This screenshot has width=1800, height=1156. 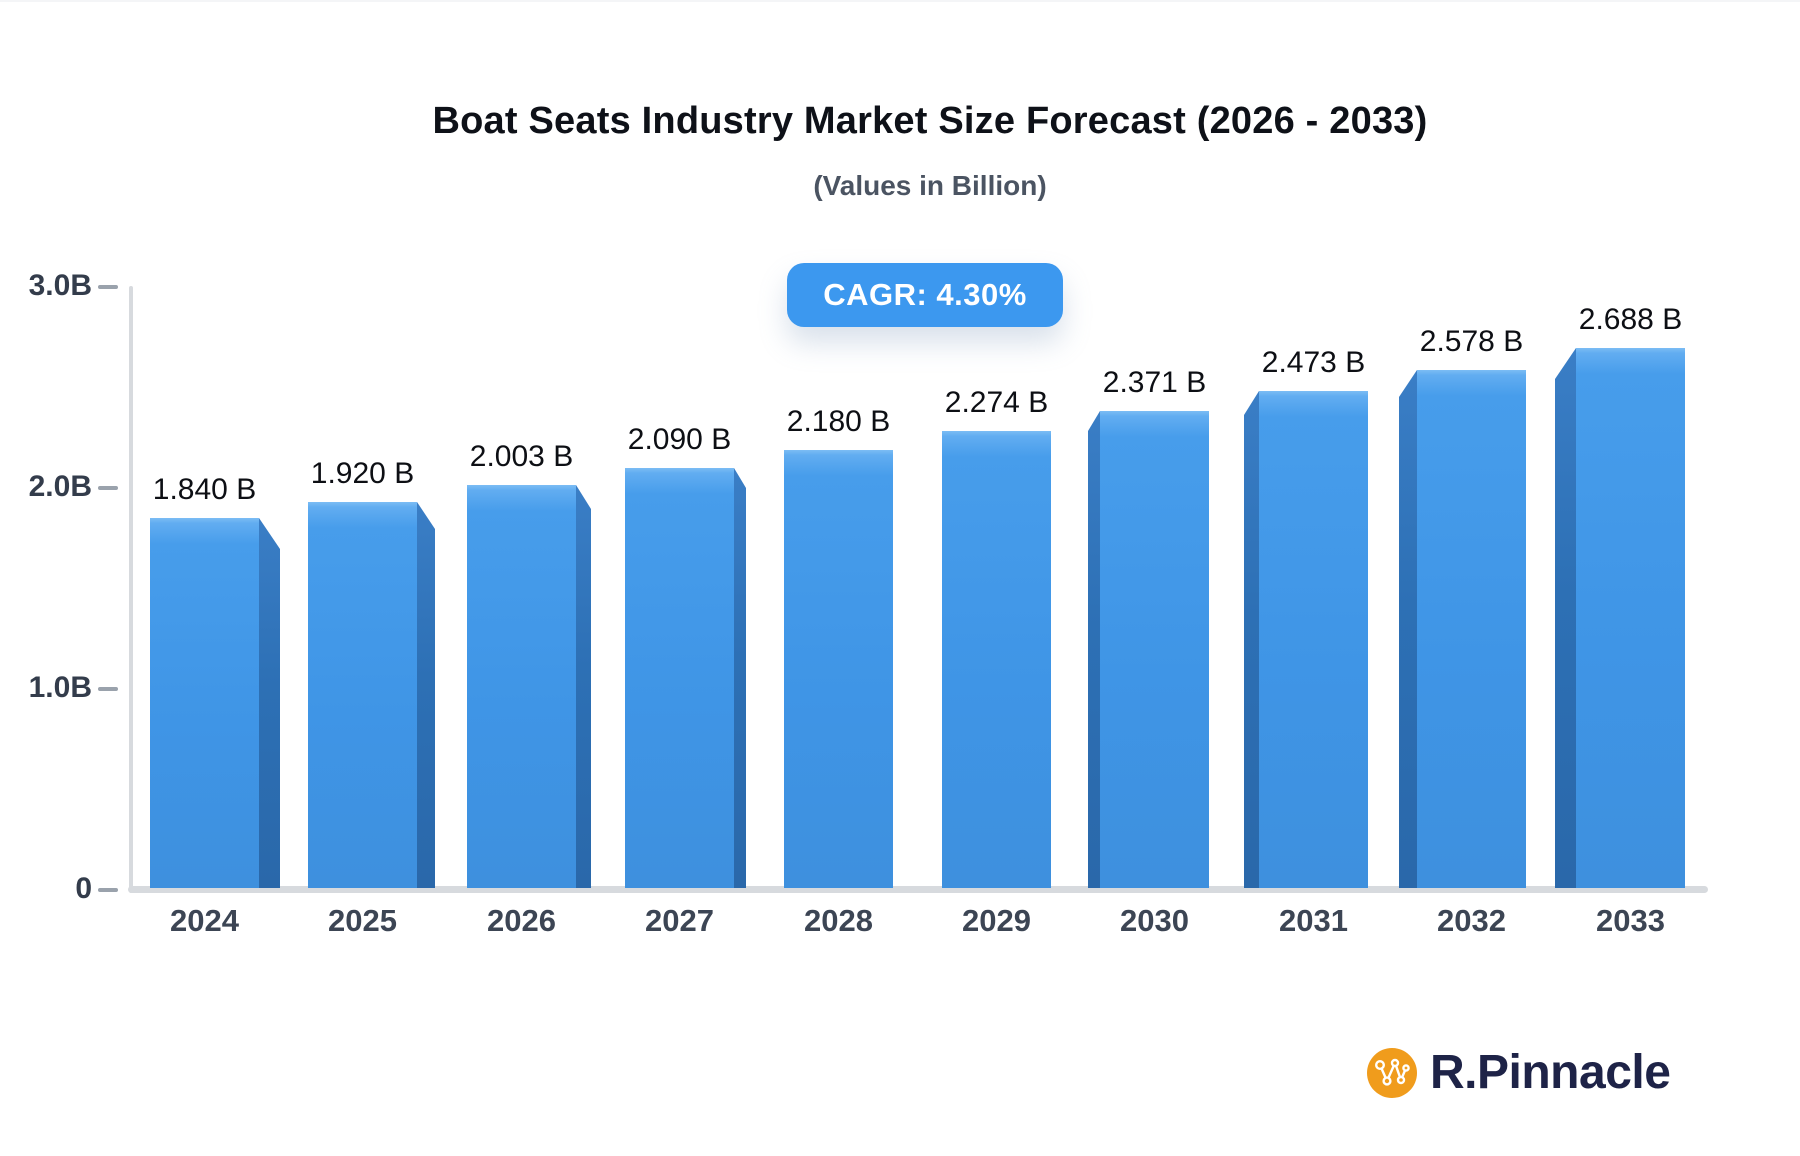 What do you see at coordinates (1630, 618) in the screenshot?
I see `bar-2033` at bounding box center [1630, 618].